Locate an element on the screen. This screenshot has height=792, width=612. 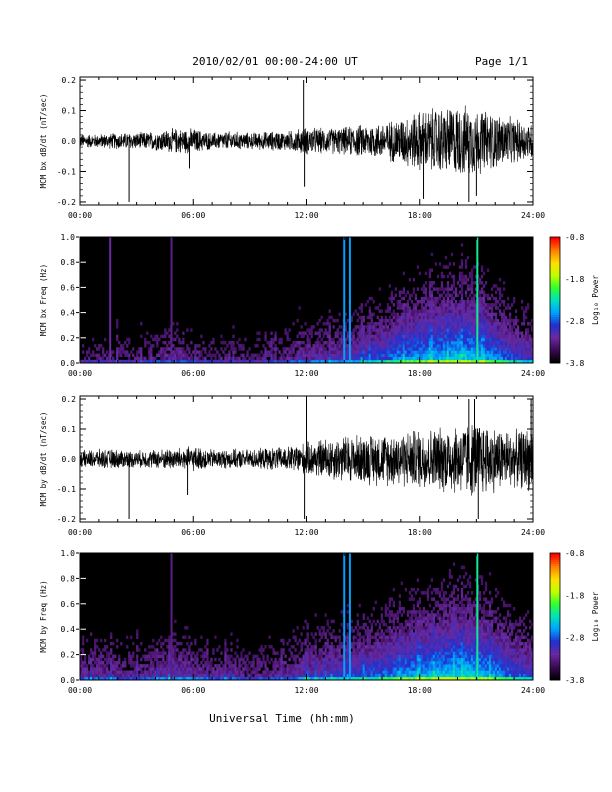
colorbar-label: Log₁₀ Power is located at coordinates (595, 300).